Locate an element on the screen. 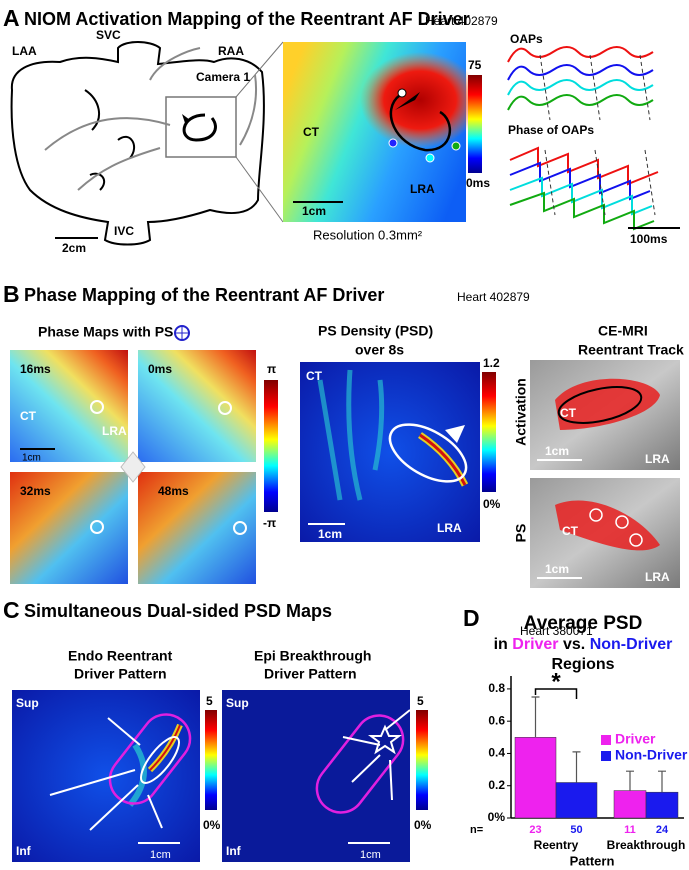 The image size is (689, 870). scale-label: 2cm is located at coordinates (74, 248).